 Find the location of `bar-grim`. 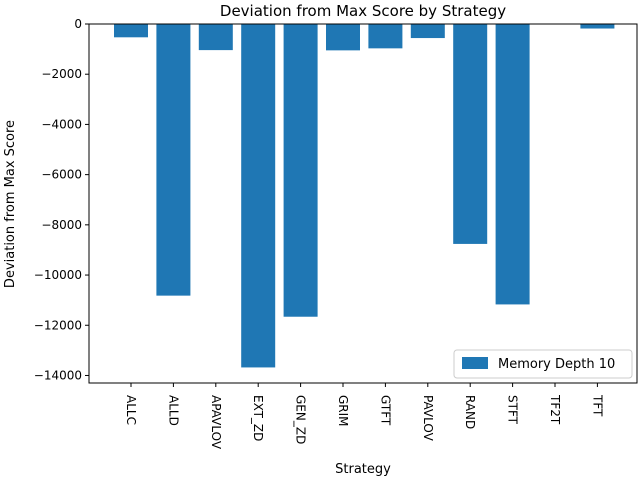

bar-grim is located at coordinates (343, 37).